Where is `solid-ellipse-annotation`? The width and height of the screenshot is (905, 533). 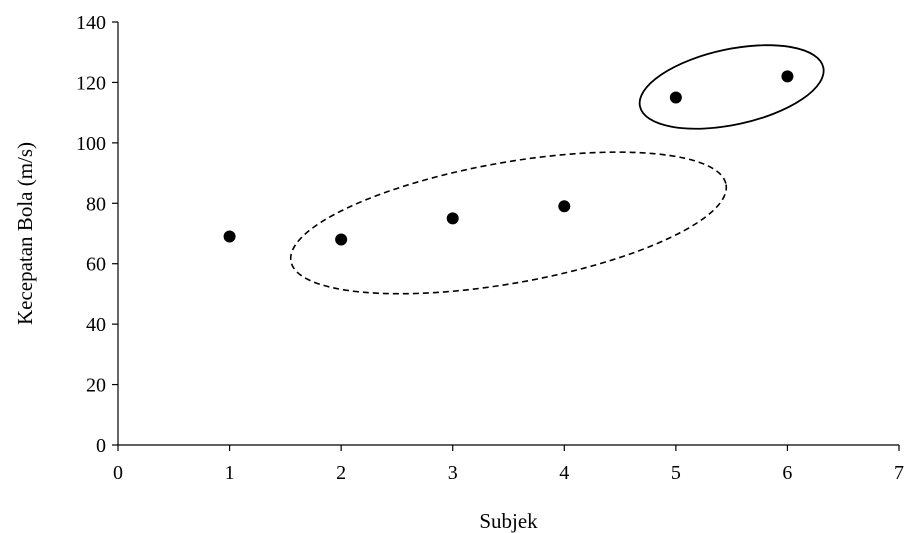 solid-ellipse-annotation is located at coordinates (731, 87).